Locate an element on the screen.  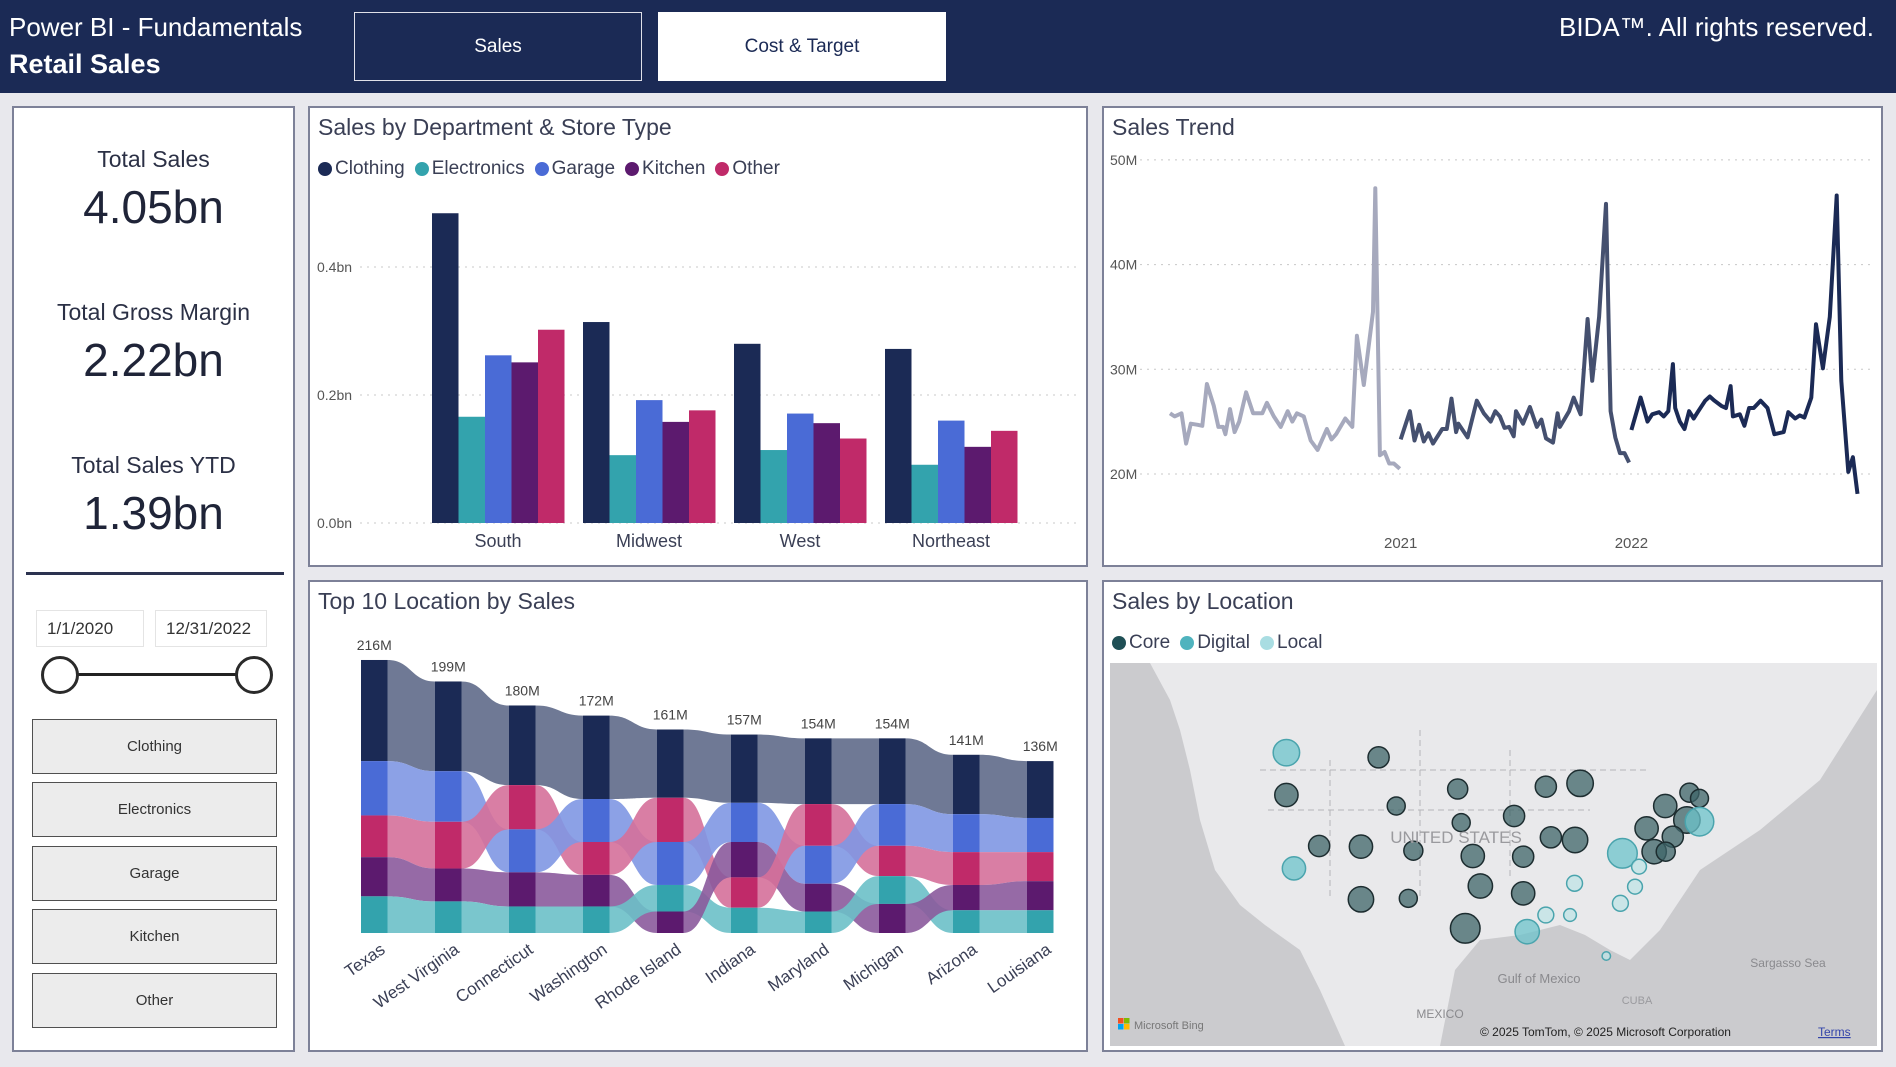
legend-label: Core is located at coordinates (1150, 642).